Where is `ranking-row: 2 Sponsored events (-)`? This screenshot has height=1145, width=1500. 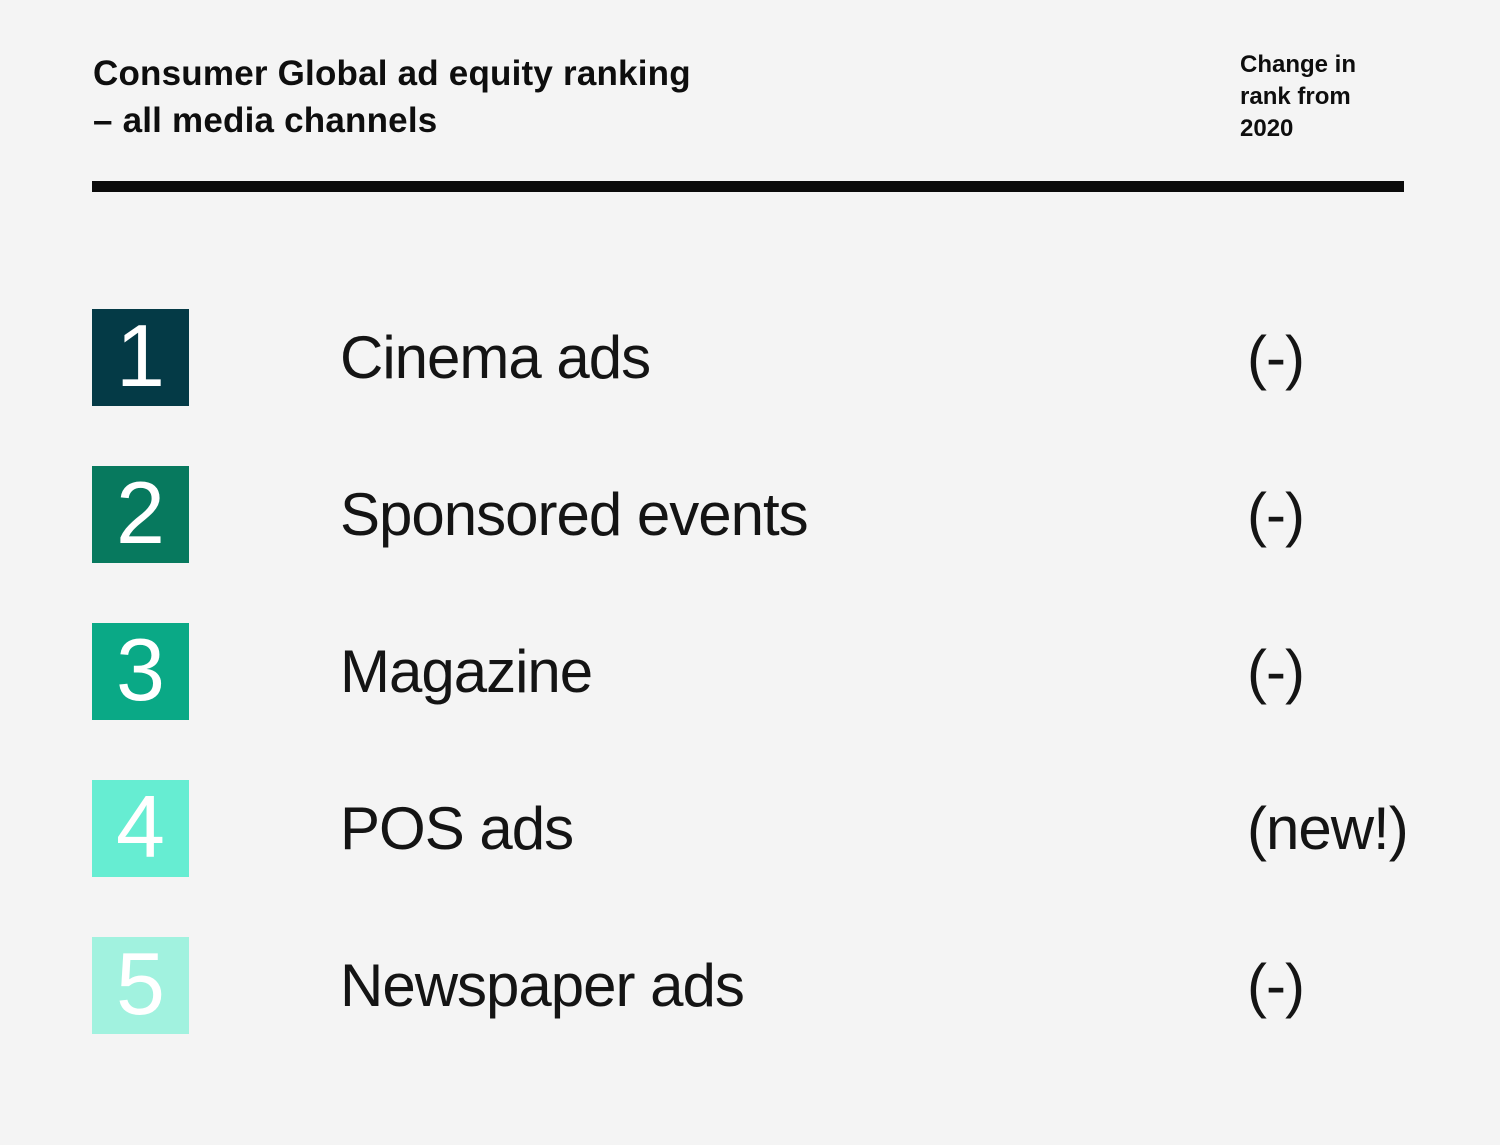
ranking-row: 2 Sponsored events (-) is located at coordinates (777, 514).